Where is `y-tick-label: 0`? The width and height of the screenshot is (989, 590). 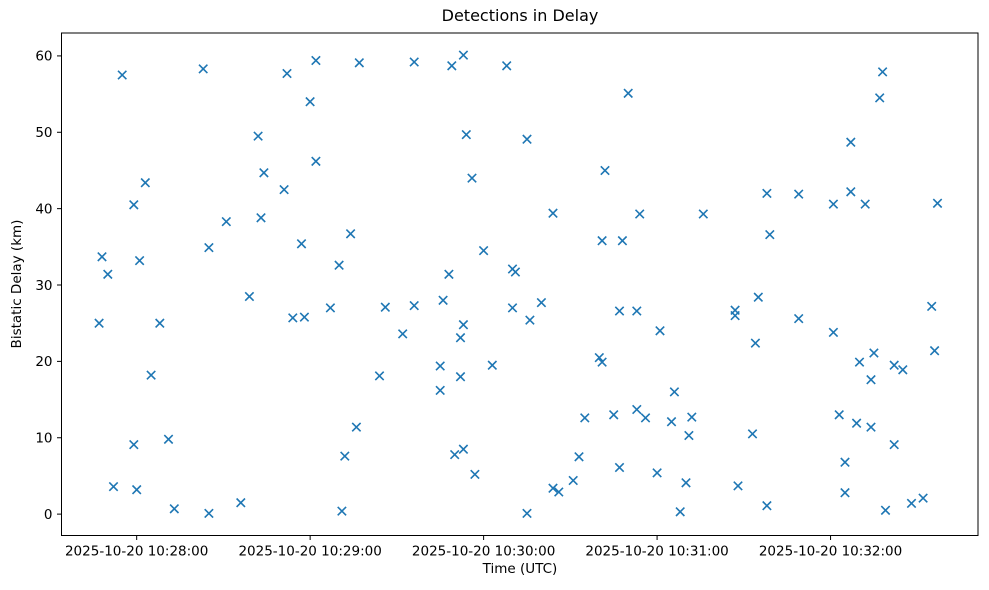
y-tick-label: 0 is located at coordinates (48, 515).